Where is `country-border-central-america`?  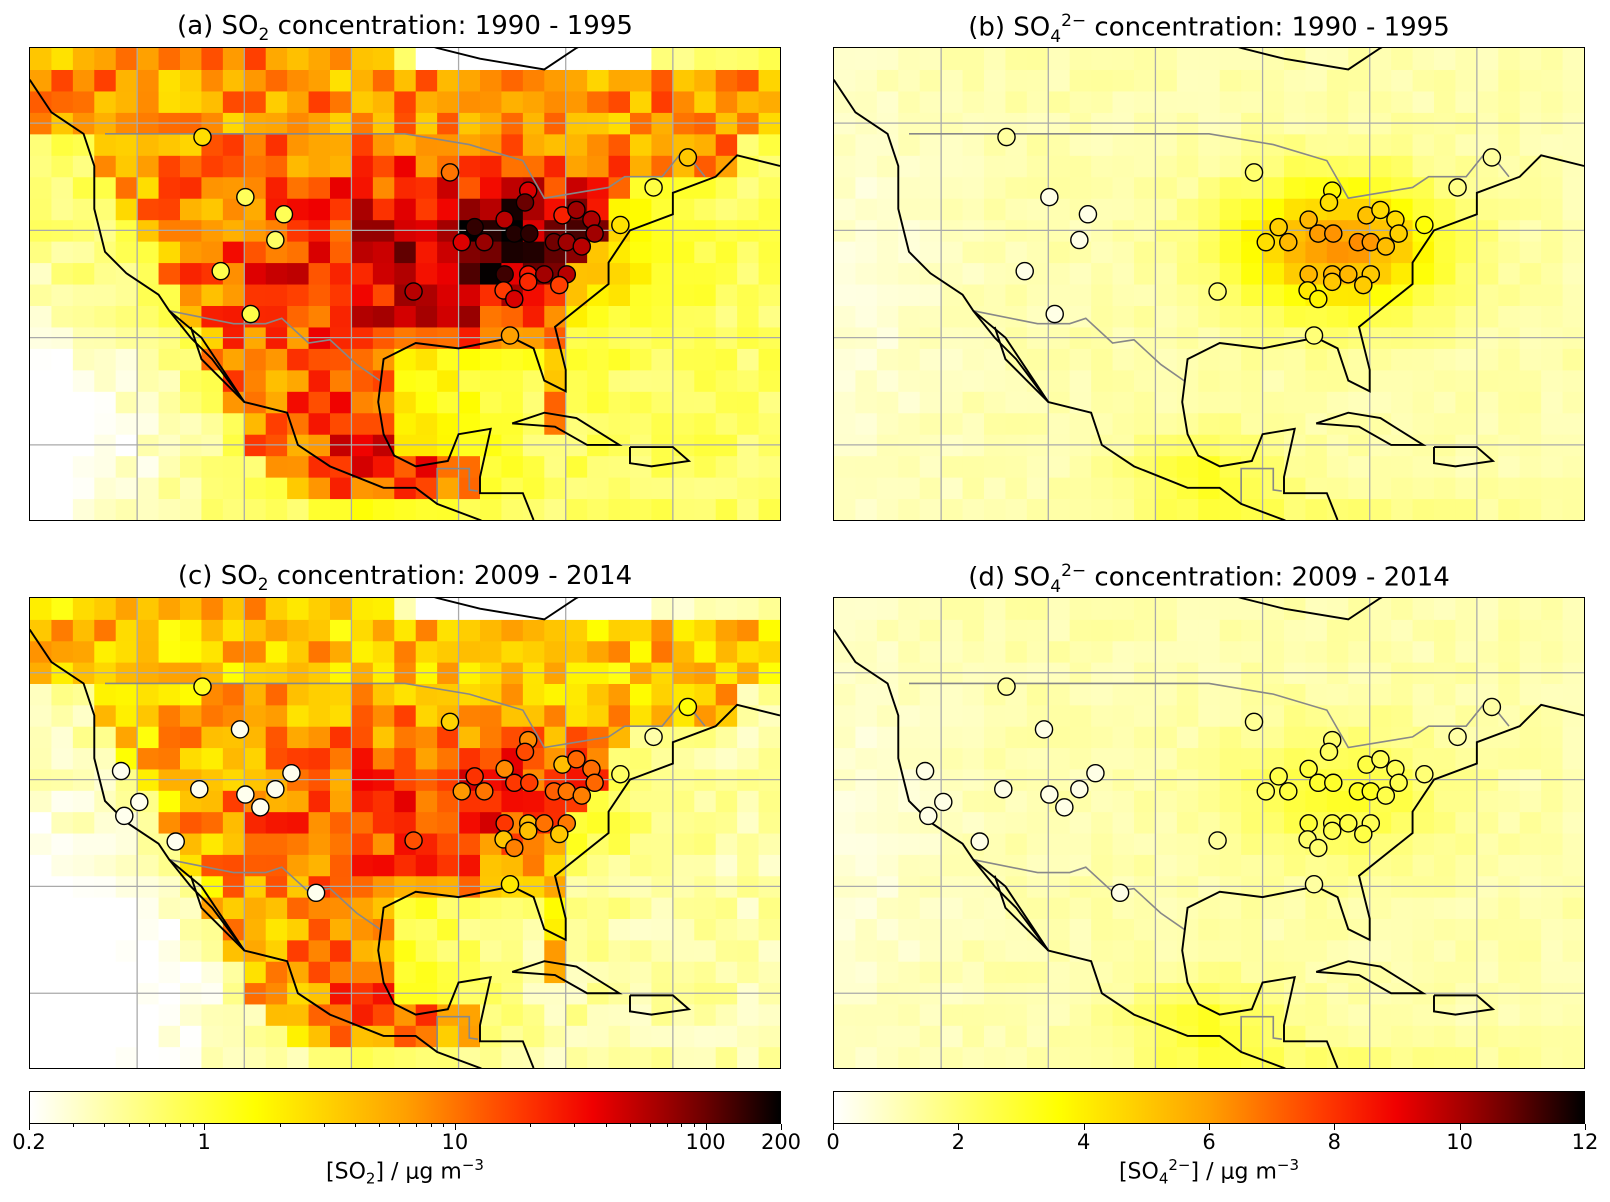 country-border-central-america is located at coordinates (1261, 485).